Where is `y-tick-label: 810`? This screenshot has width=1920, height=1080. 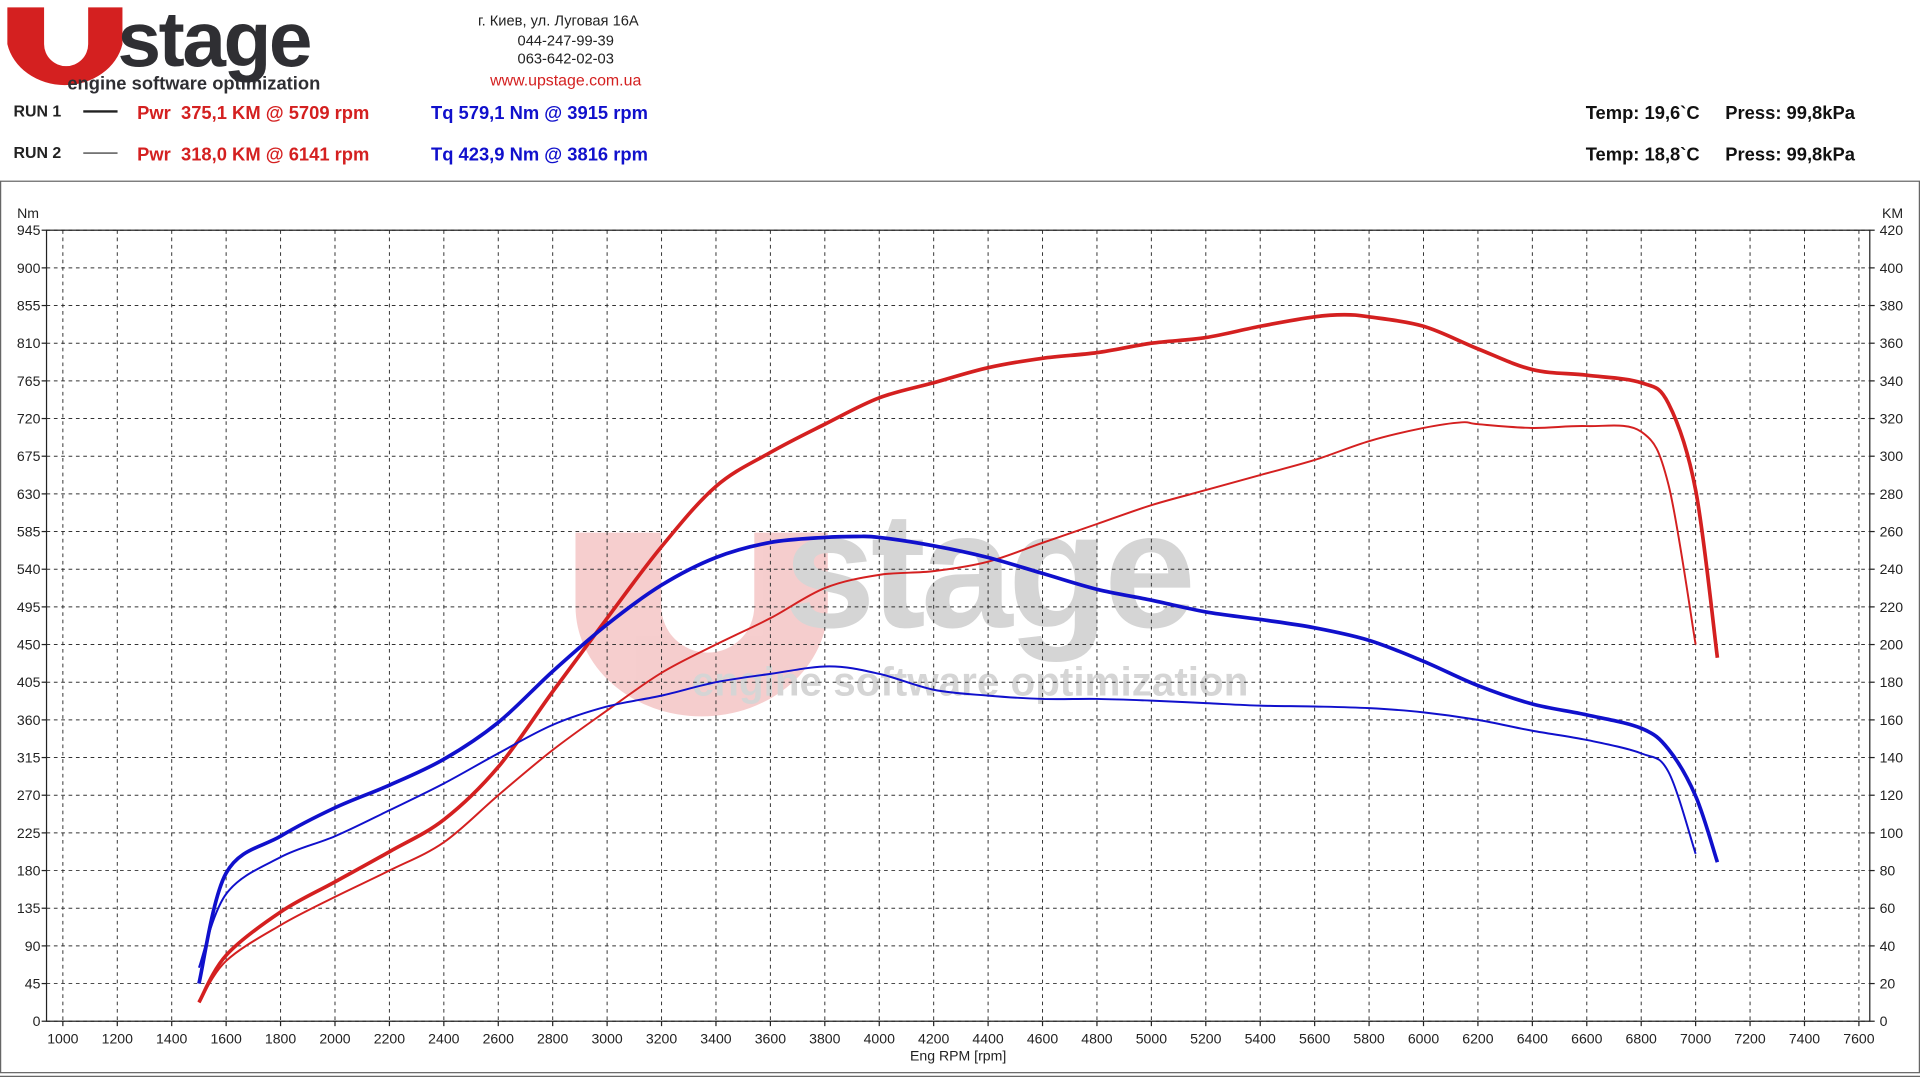
y-tick-label: 810 is located at coordinates (29, 343).